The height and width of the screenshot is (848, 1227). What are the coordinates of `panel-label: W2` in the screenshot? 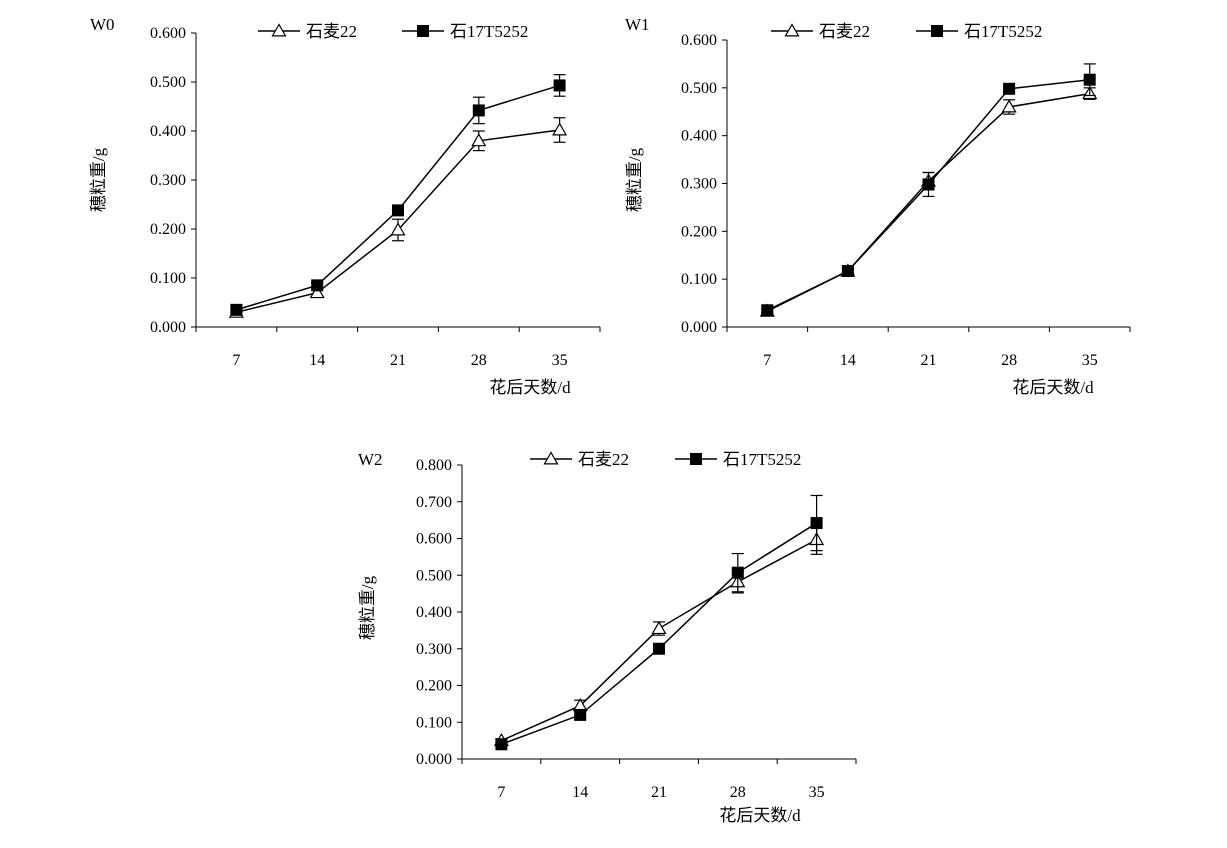 It's located at (370, 459).